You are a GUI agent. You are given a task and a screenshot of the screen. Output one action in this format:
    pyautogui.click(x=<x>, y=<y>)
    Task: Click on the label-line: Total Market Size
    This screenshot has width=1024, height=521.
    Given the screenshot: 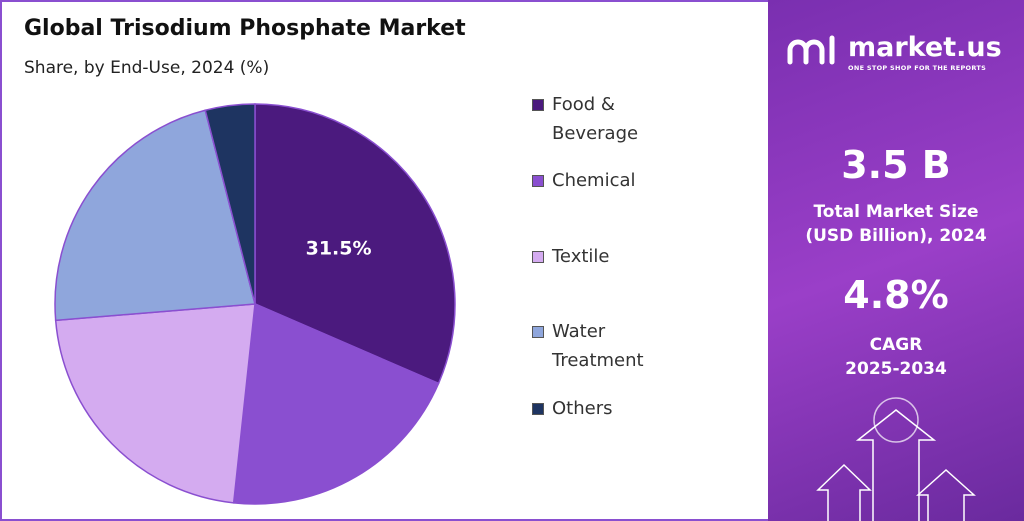 What is the action you would take?
    pyautogui.click(x=896, y=212)
    